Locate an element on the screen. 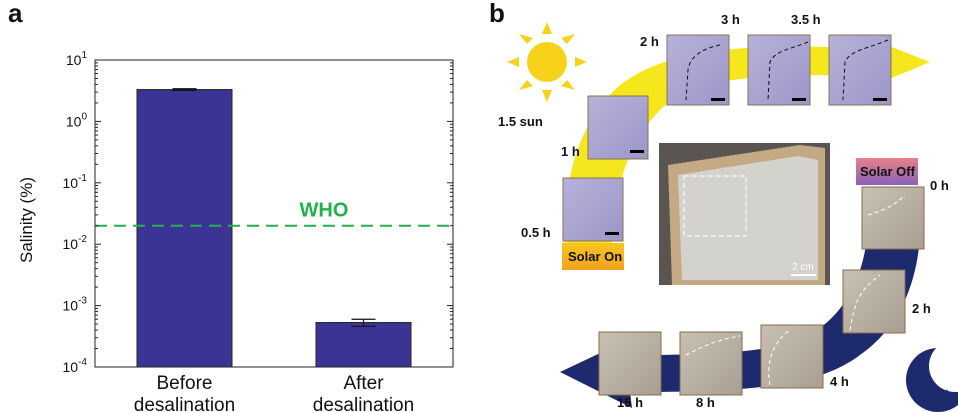 The image size is (958, 412). day-sample-1h is located at coordinates (618, 127).